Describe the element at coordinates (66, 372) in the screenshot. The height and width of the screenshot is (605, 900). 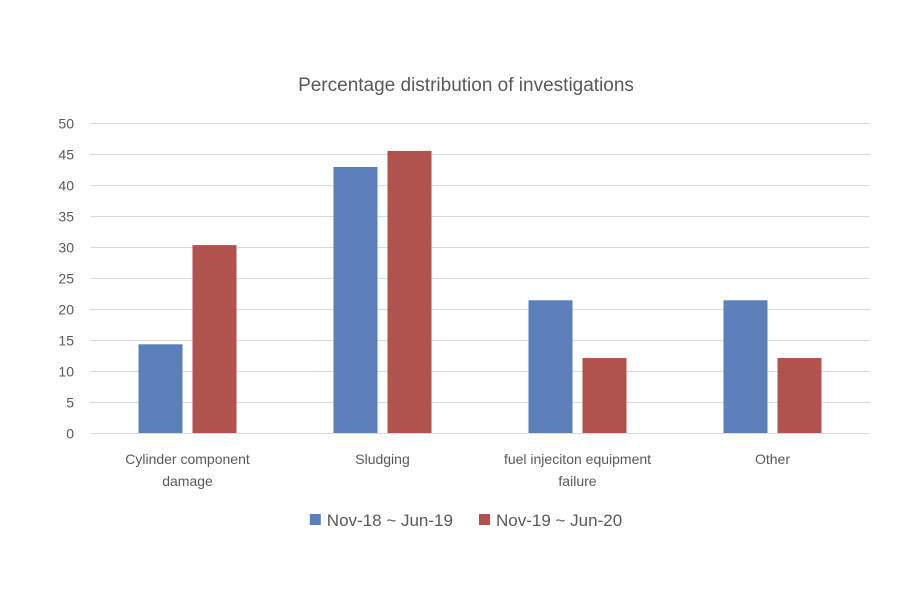
I see `y-tick-label: 10` at that location.